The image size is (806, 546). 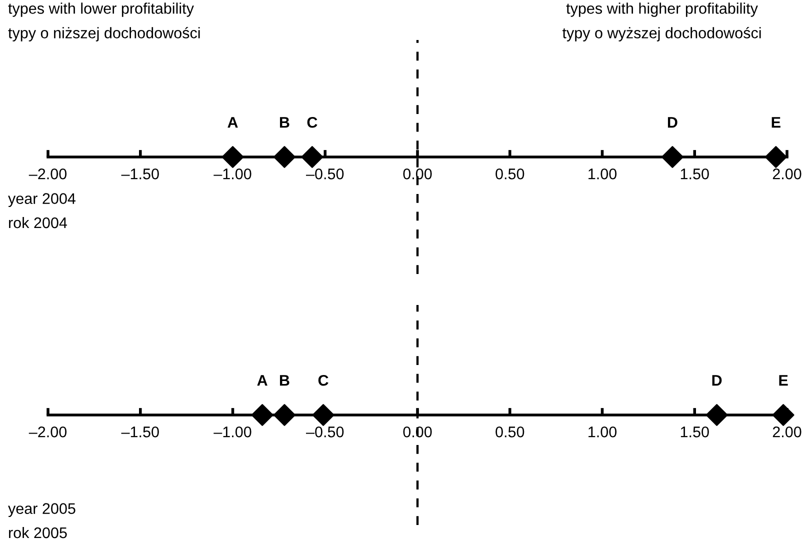 What do you see at coordinates (417, 174) in the screenshot?
I see `x-tick-label: 0.00` at bounding box center [417, 174].